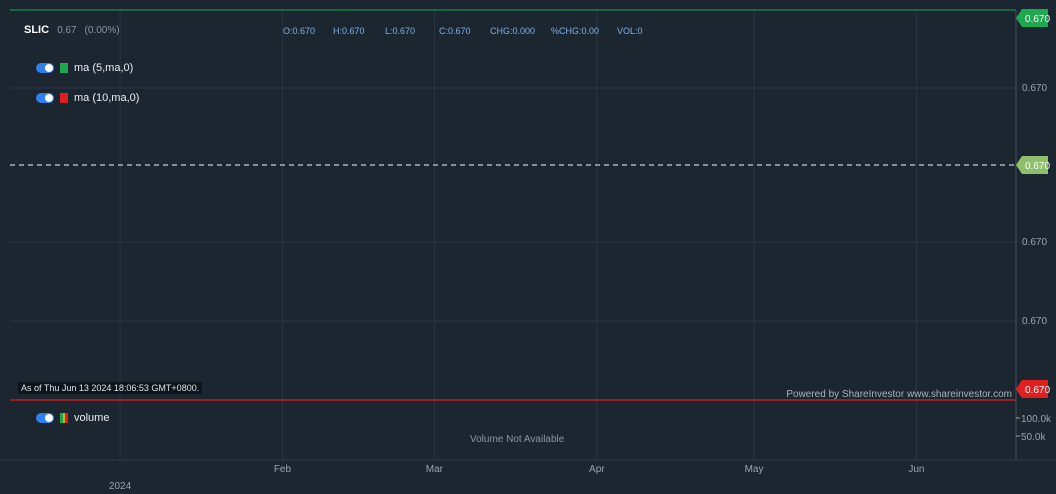 This screenshot has width=1056, height=494. What do you see at coordinates (513, 31) in the screenshot?
I see `ohlc-change: CHG:0.000` at bounding box center [513, 31].